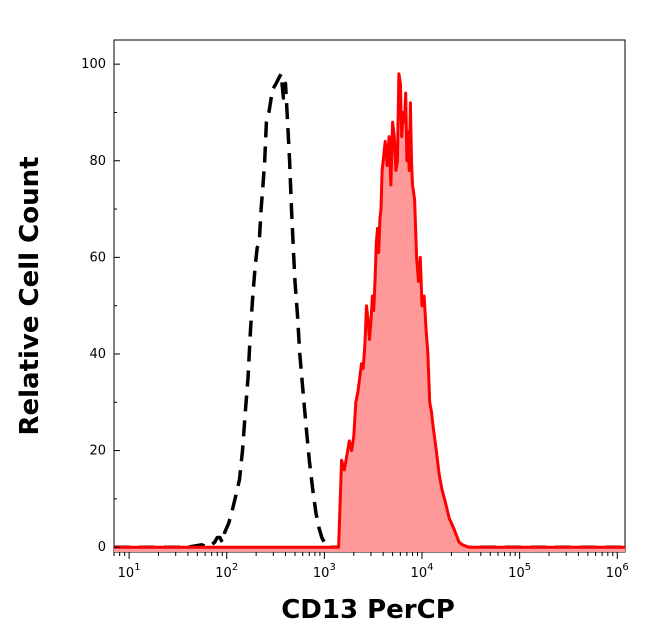 The image size is (646, 641). I want to click on x-tick-label-2: 10³, so click(324, 571).